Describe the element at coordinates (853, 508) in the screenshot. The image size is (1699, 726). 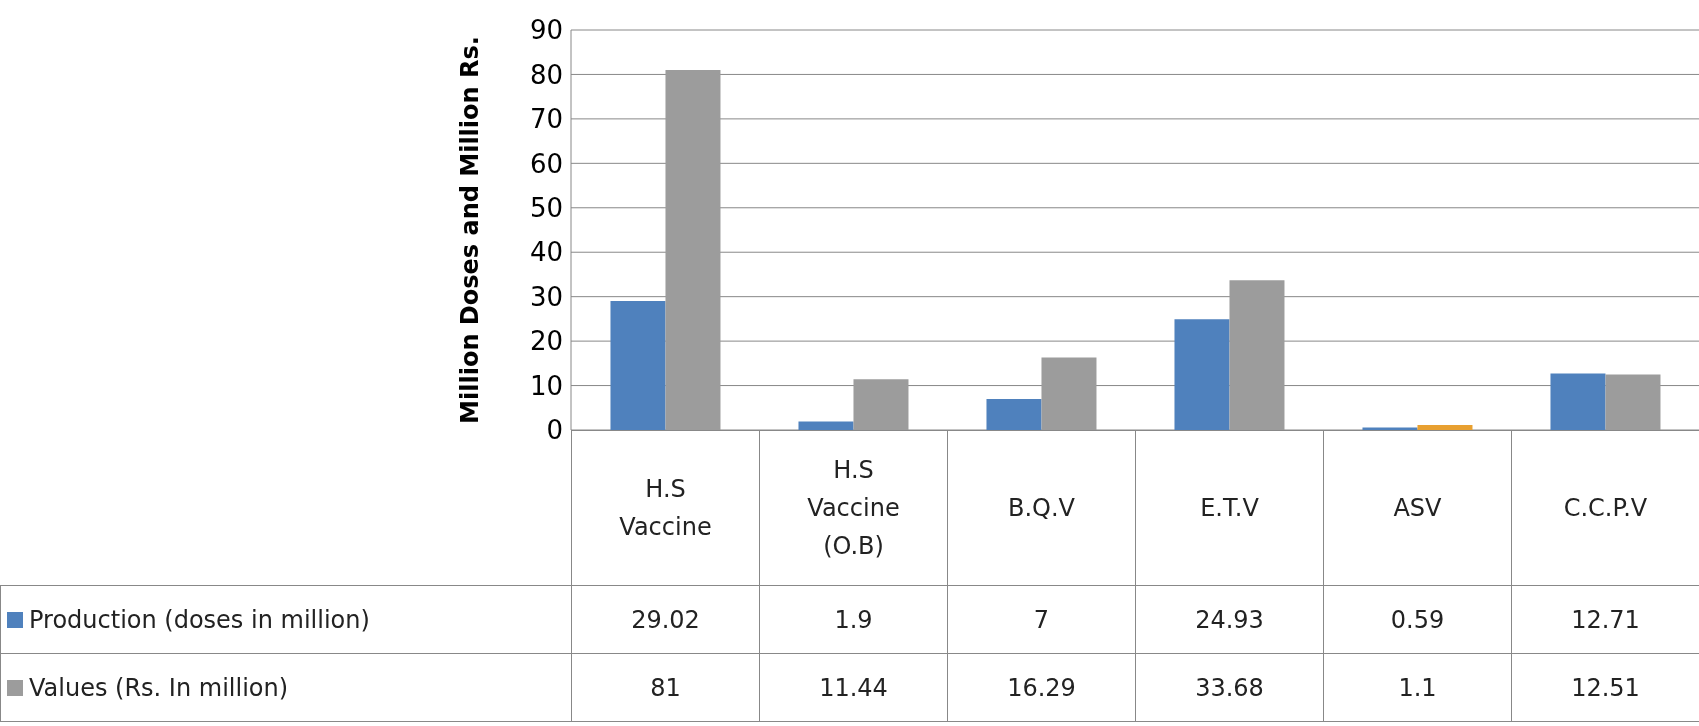
I see `x-tick-label: H.S Vaccine (O.B)` at that location.